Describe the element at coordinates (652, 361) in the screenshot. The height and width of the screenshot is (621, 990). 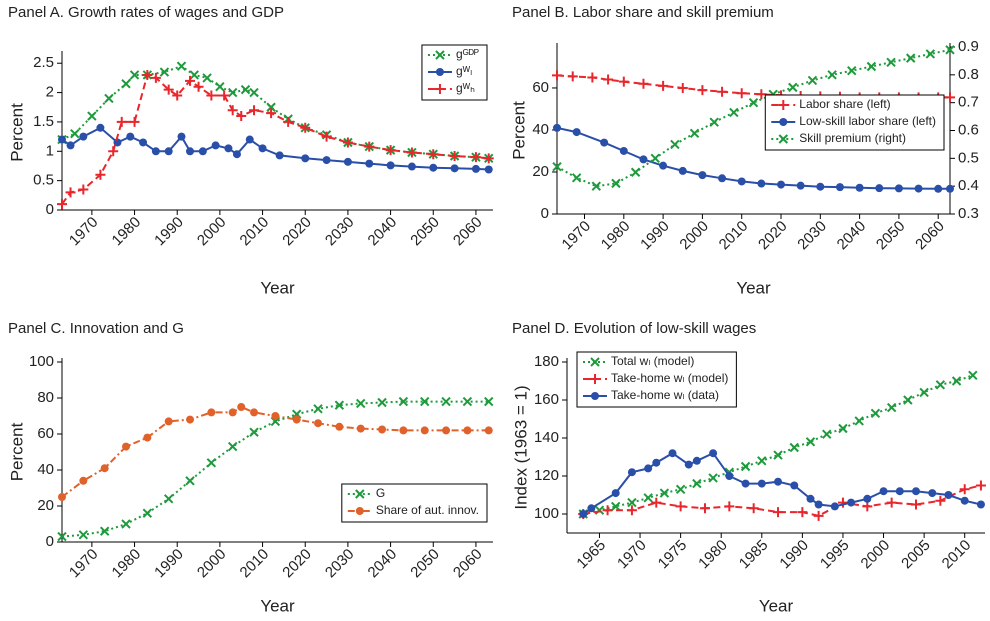
I see `legend-label: Total wₗ (model)` at that location.